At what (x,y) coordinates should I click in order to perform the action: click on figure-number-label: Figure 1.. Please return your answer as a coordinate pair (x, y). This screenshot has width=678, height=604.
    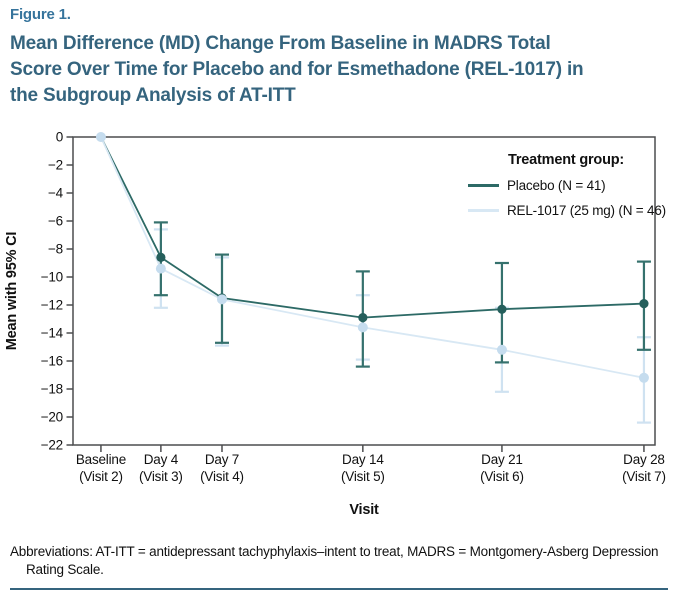
    Looking at the image, I should click on (40, 14).